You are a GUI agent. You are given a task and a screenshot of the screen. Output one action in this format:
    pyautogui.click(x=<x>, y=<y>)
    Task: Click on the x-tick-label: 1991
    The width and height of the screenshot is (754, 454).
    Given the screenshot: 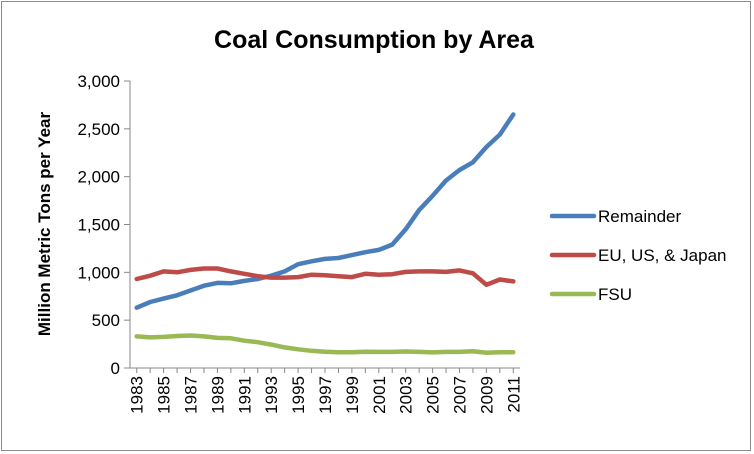 What is the action you would take?
    pyautogui.click(x=244, y=395)
    